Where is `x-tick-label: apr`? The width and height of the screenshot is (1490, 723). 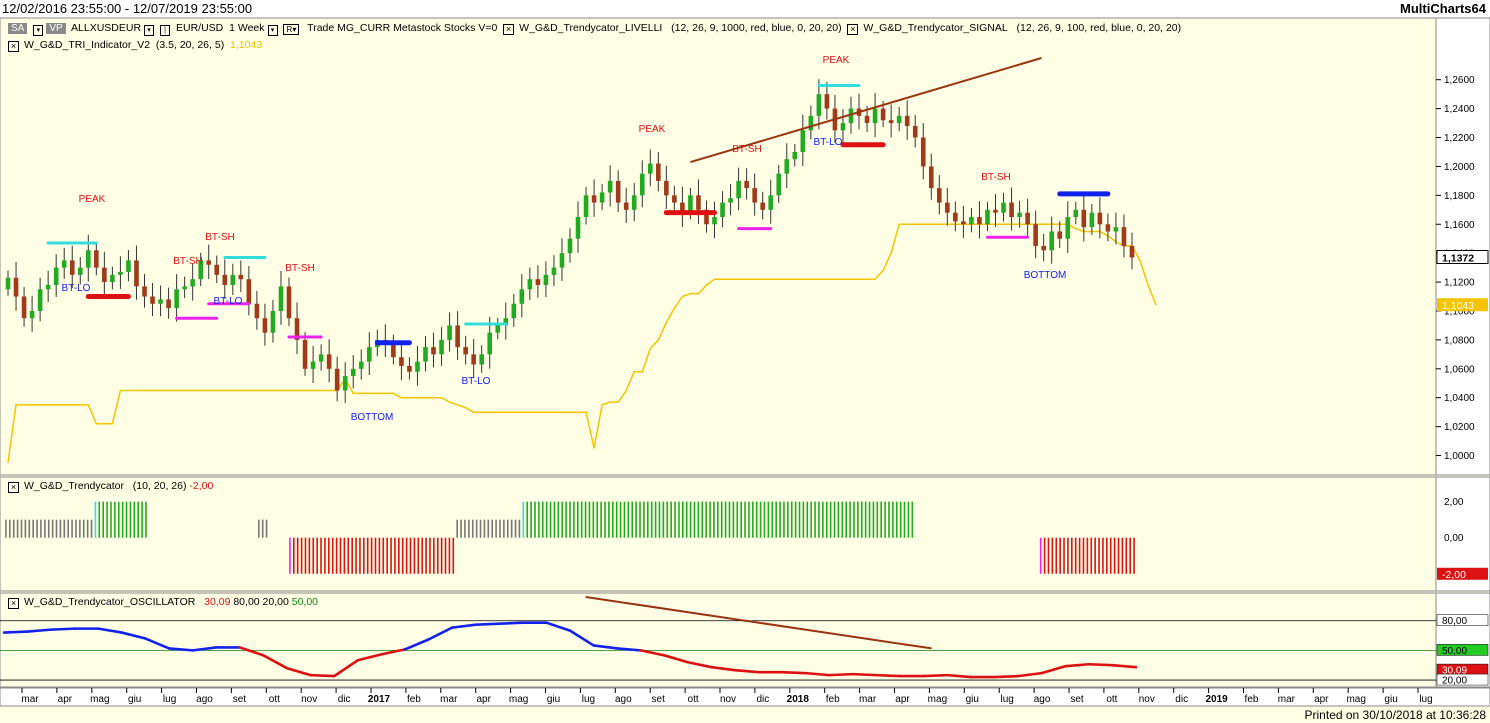 x-tick-label: apr is located at coordinates (902, 699).